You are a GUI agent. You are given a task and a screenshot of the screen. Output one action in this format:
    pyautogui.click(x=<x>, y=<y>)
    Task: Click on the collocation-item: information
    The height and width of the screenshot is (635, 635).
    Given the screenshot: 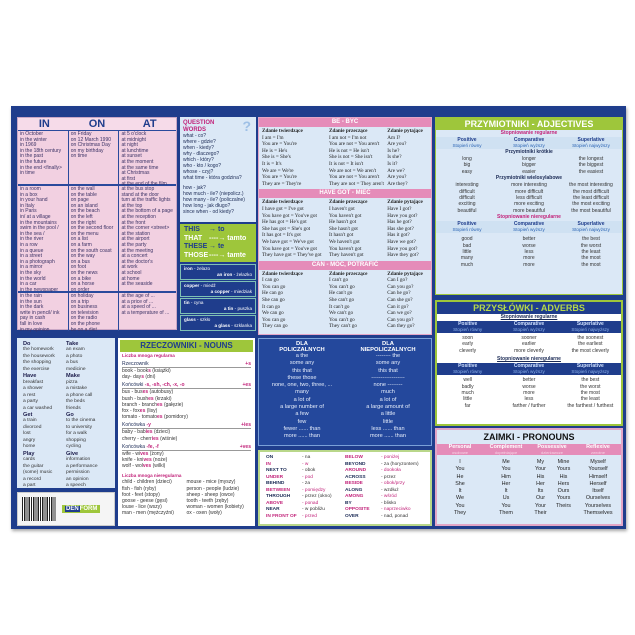 What is the action you would take?
    pyautogui.click(x=78, y=460)
    